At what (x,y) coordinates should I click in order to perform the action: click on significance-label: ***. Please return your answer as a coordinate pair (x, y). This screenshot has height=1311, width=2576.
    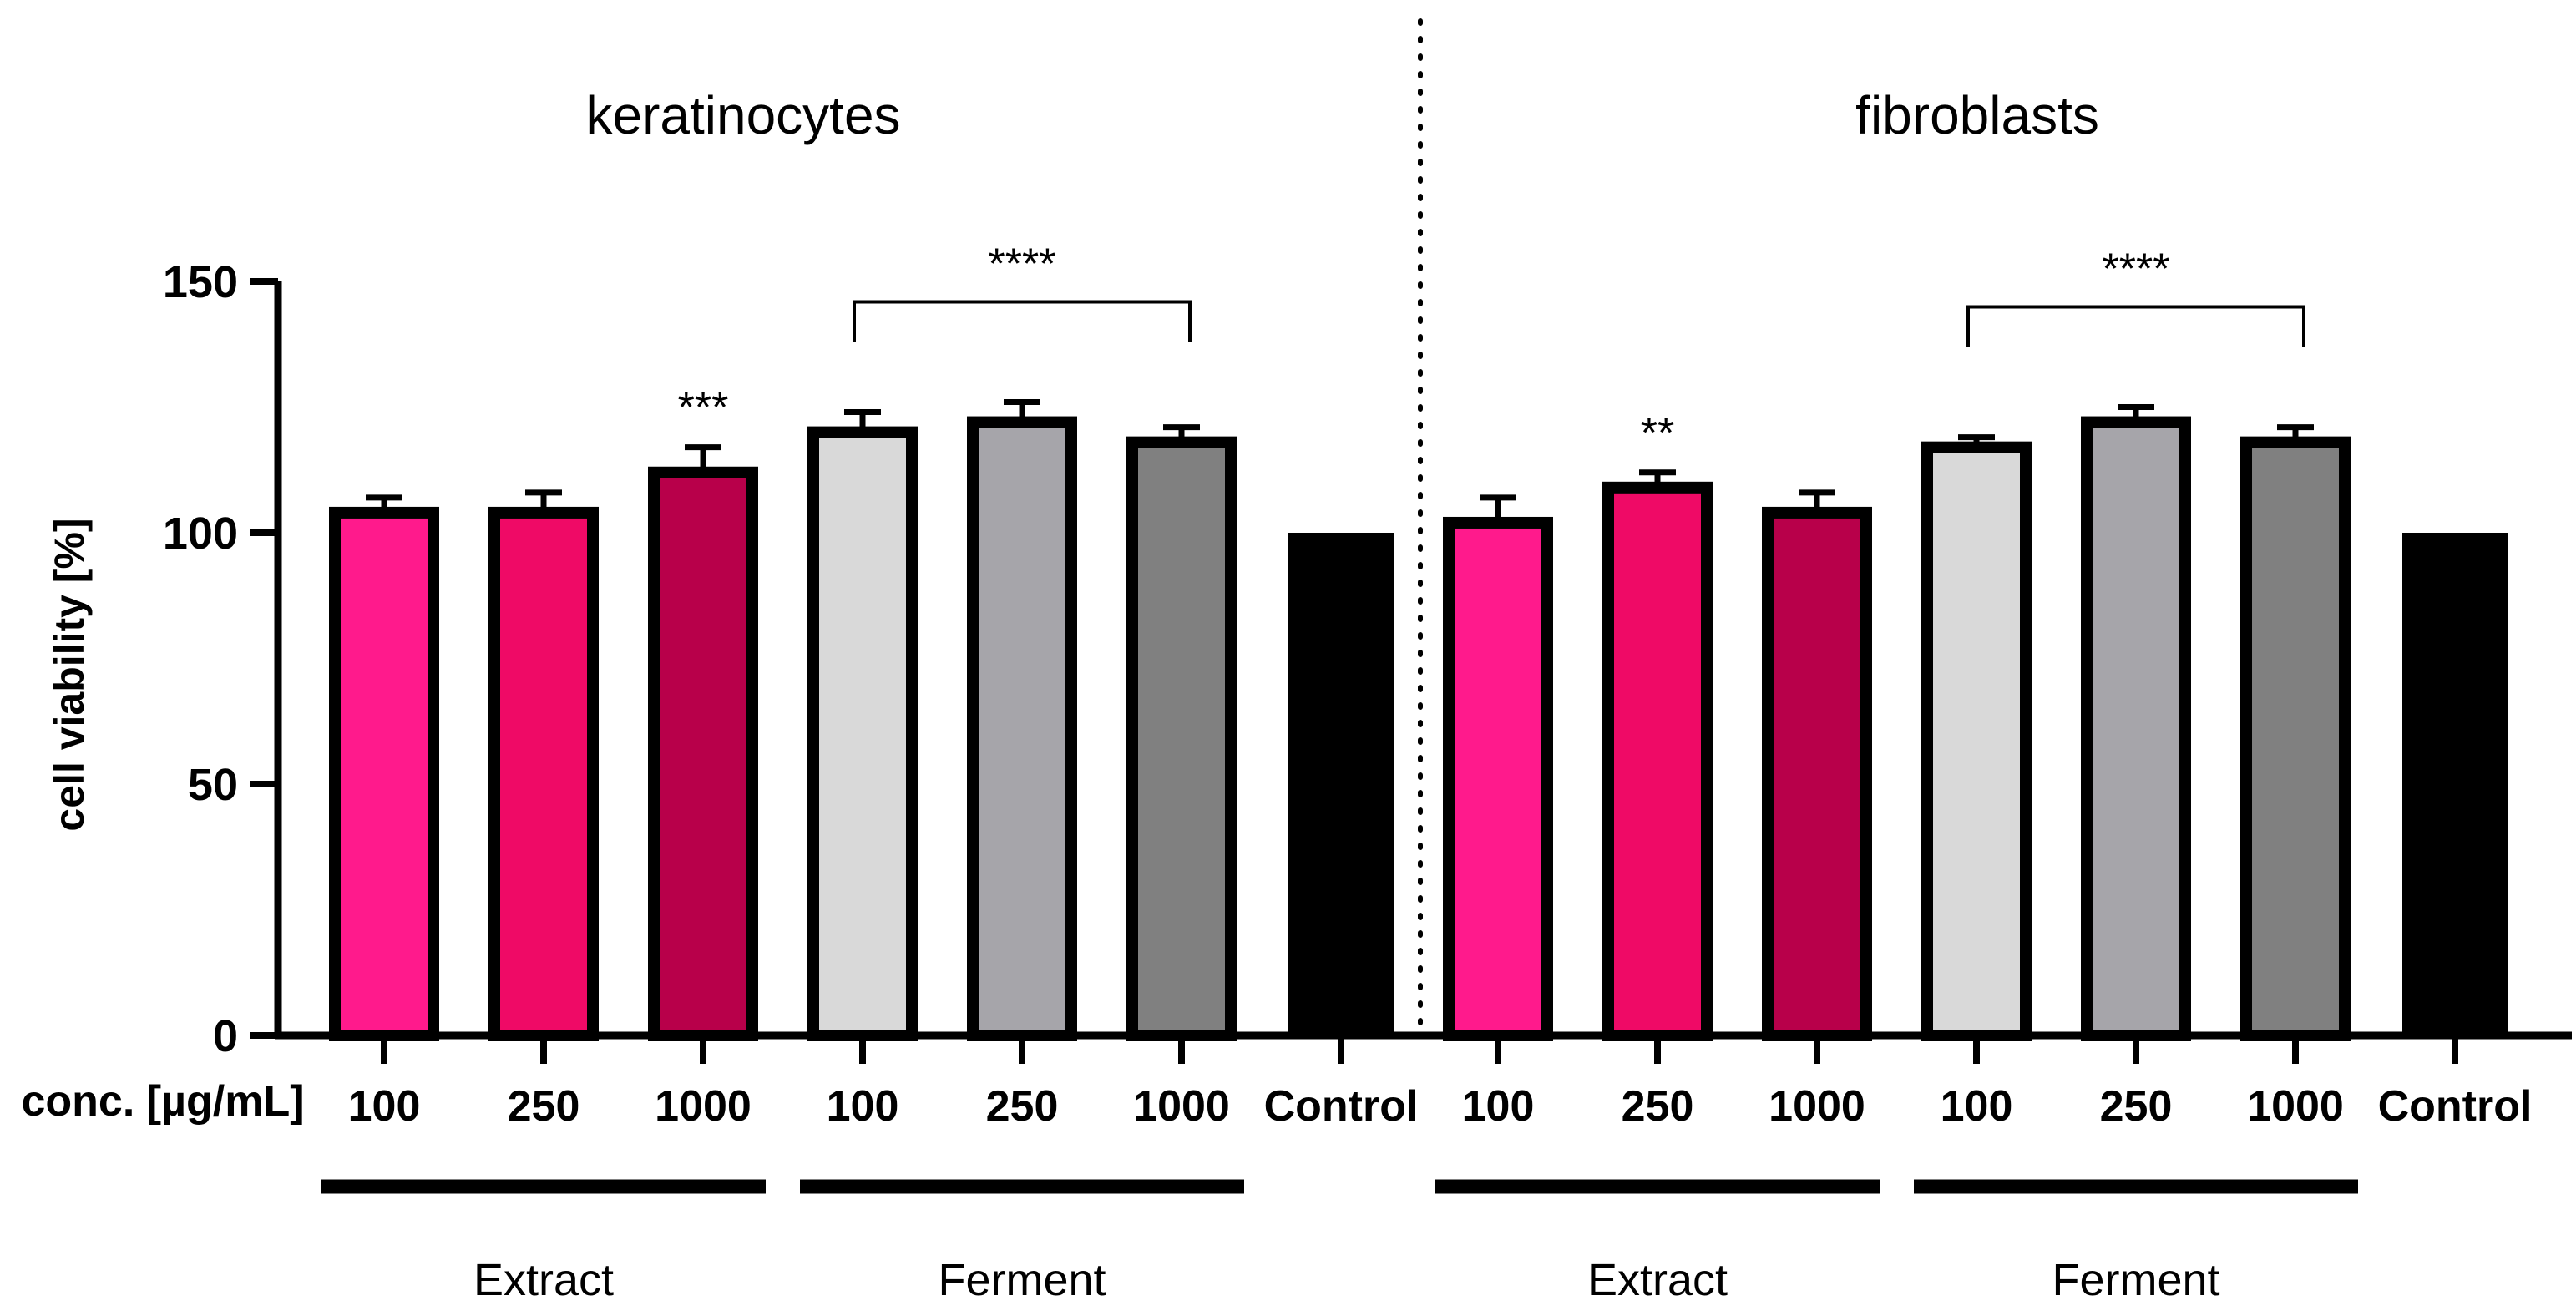
    Looking at the image, I should click on (703, 408).